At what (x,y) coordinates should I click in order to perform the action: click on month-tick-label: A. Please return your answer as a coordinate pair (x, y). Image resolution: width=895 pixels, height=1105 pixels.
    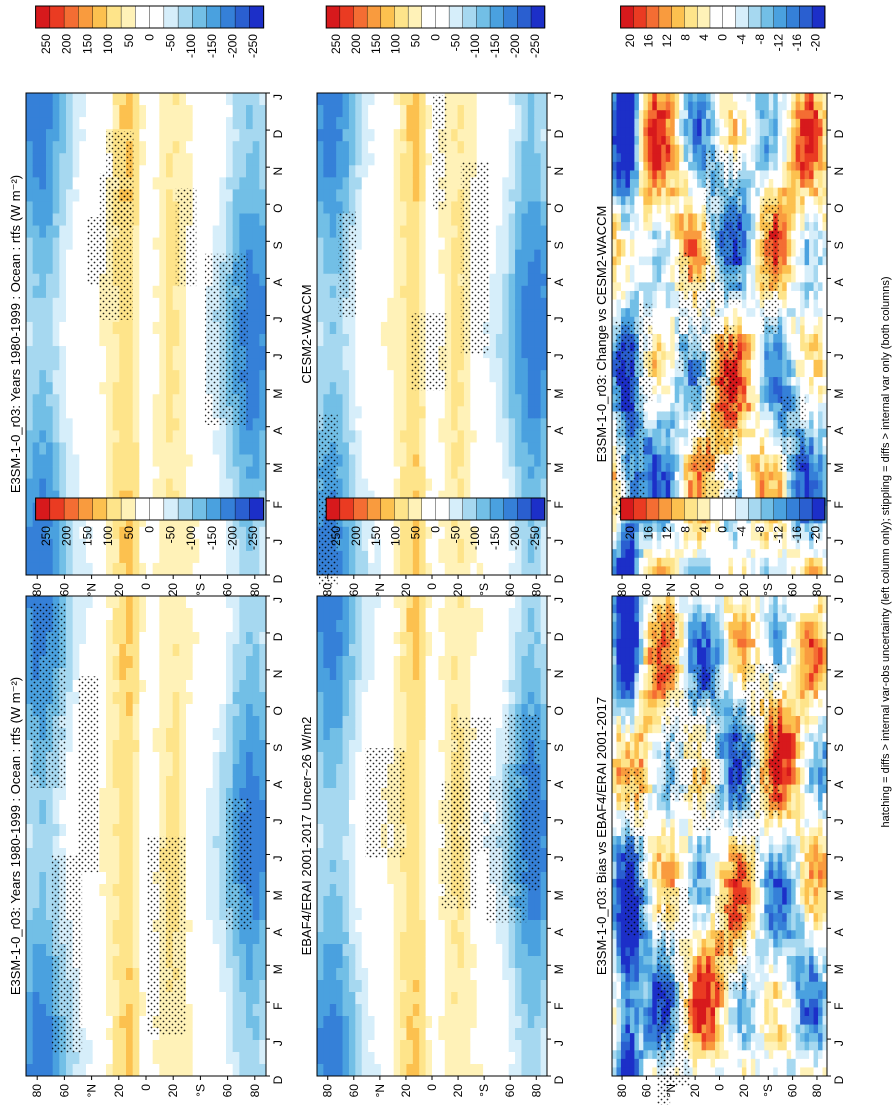
    Looking at the image, I should click on (278, 932).